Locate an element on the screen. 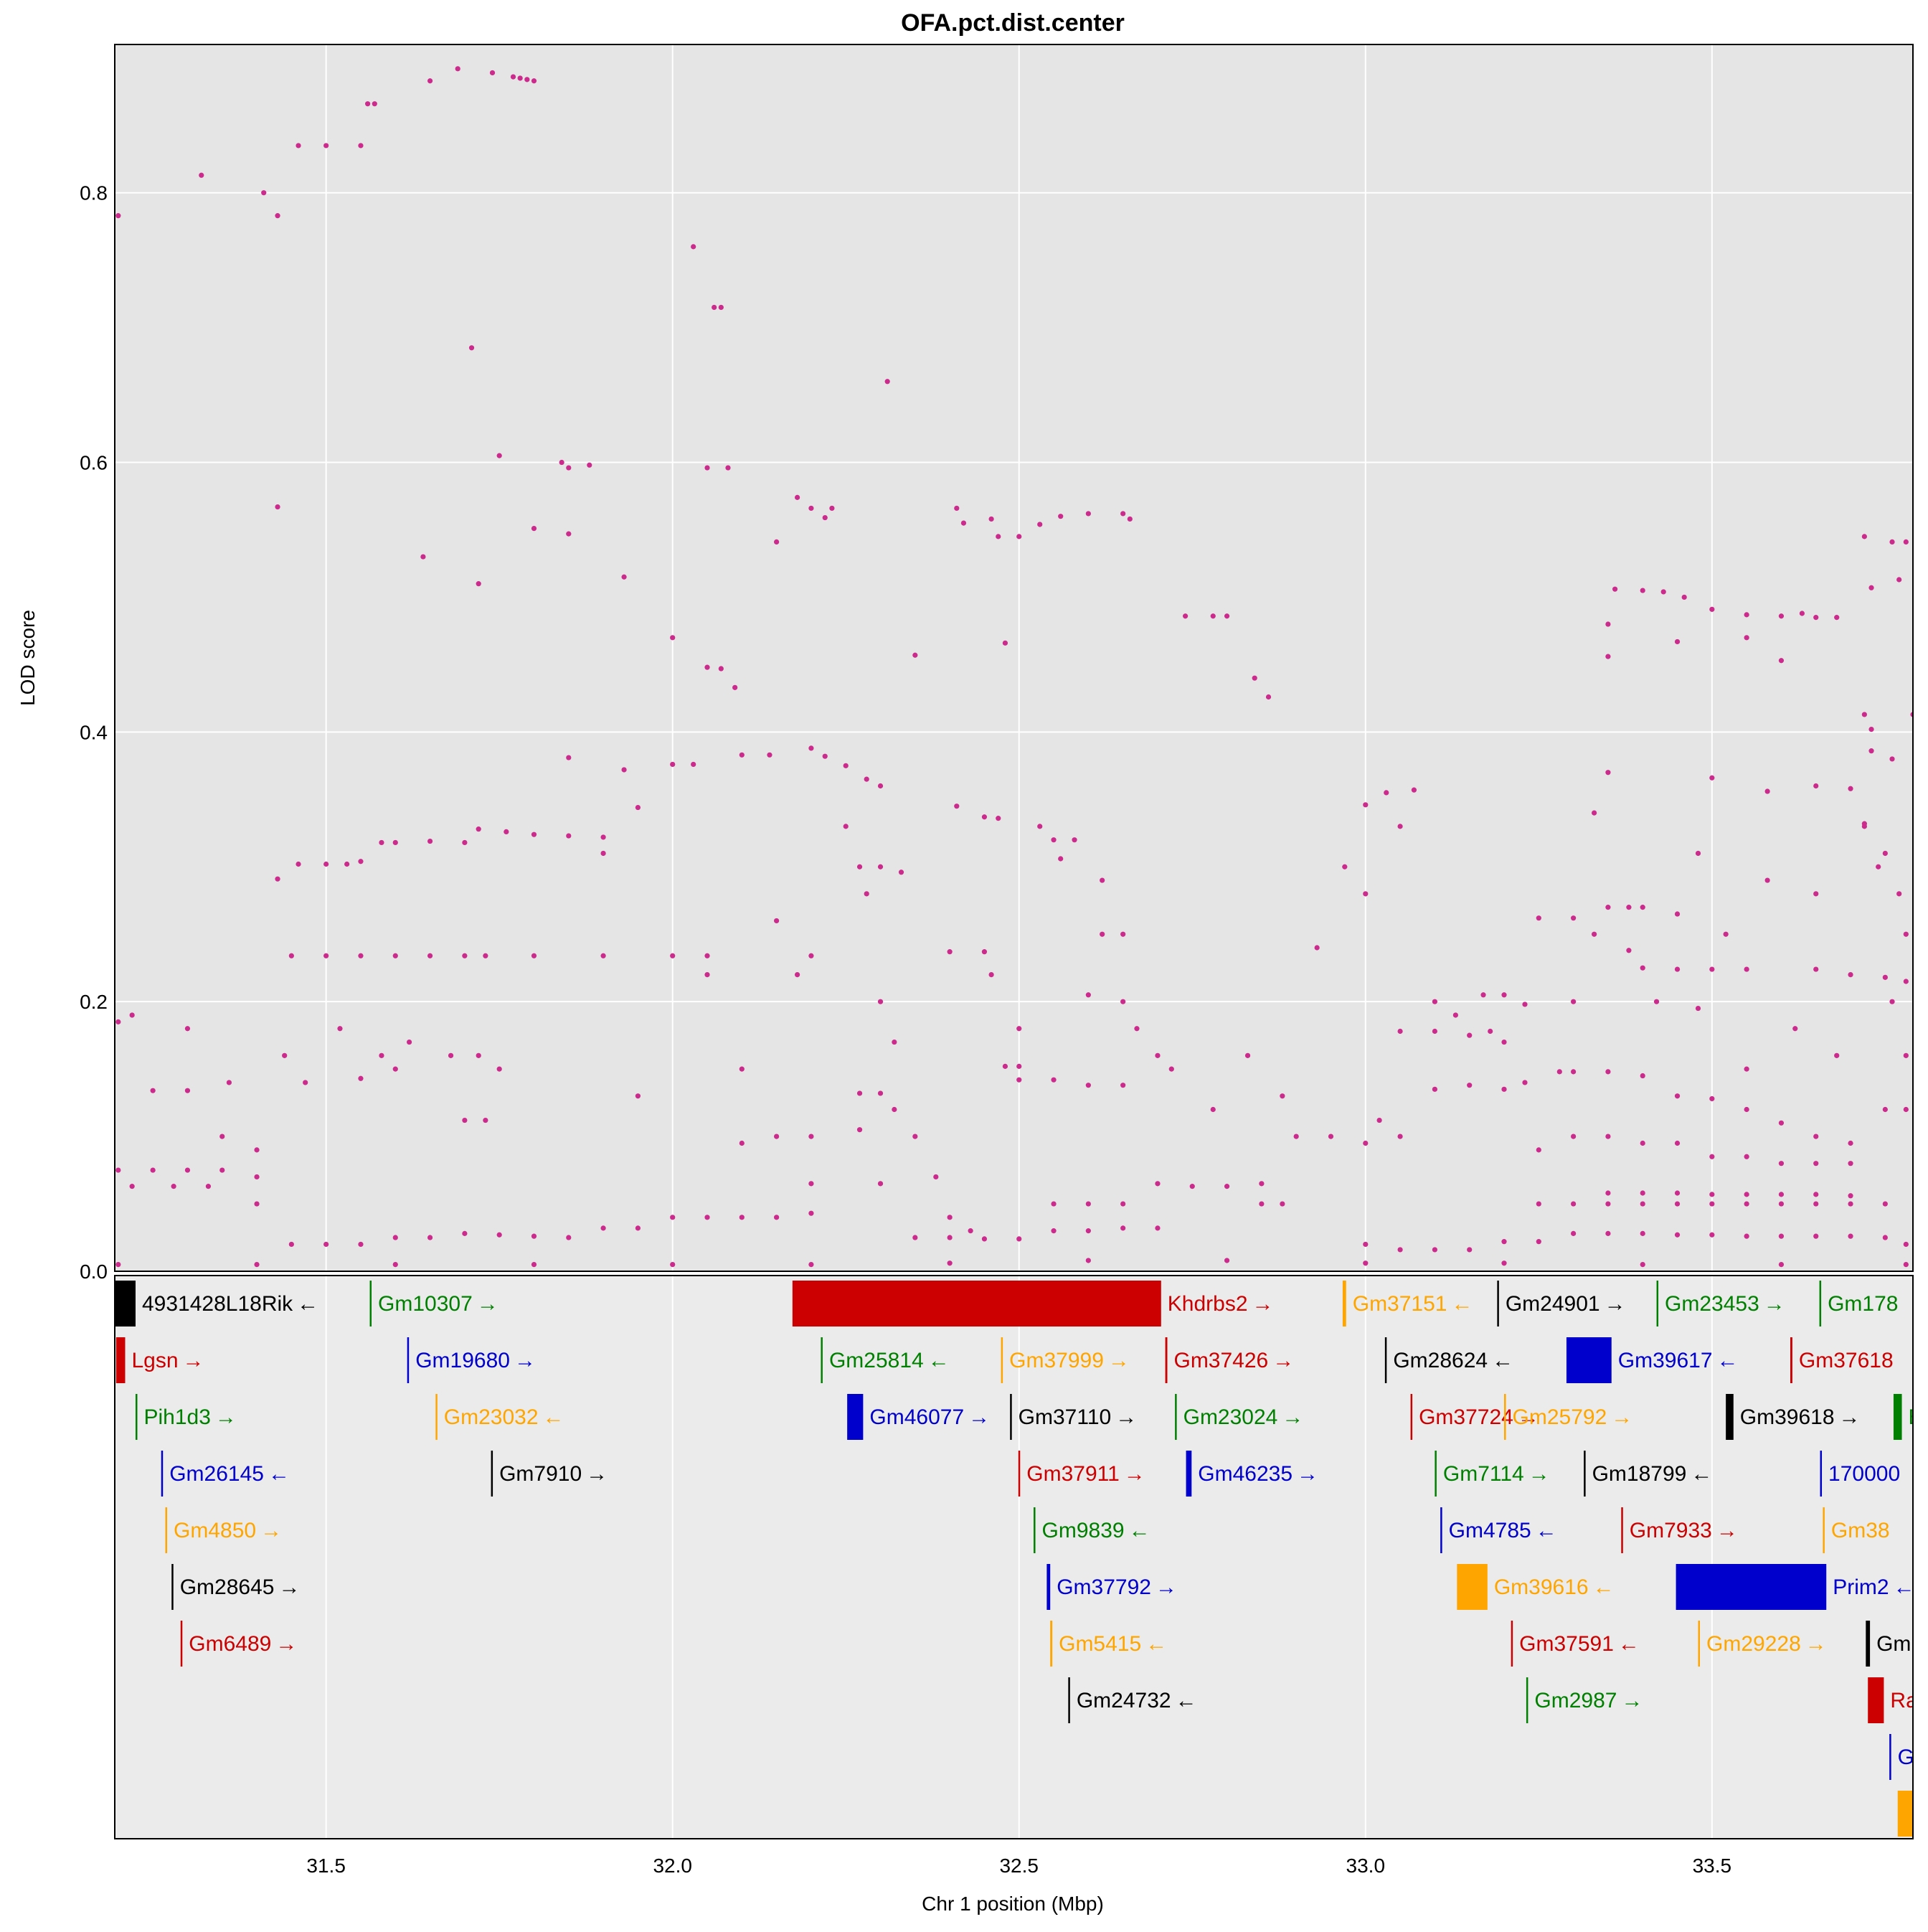  gene-label: Gm19680 → is located at coordinates (475, 1360).